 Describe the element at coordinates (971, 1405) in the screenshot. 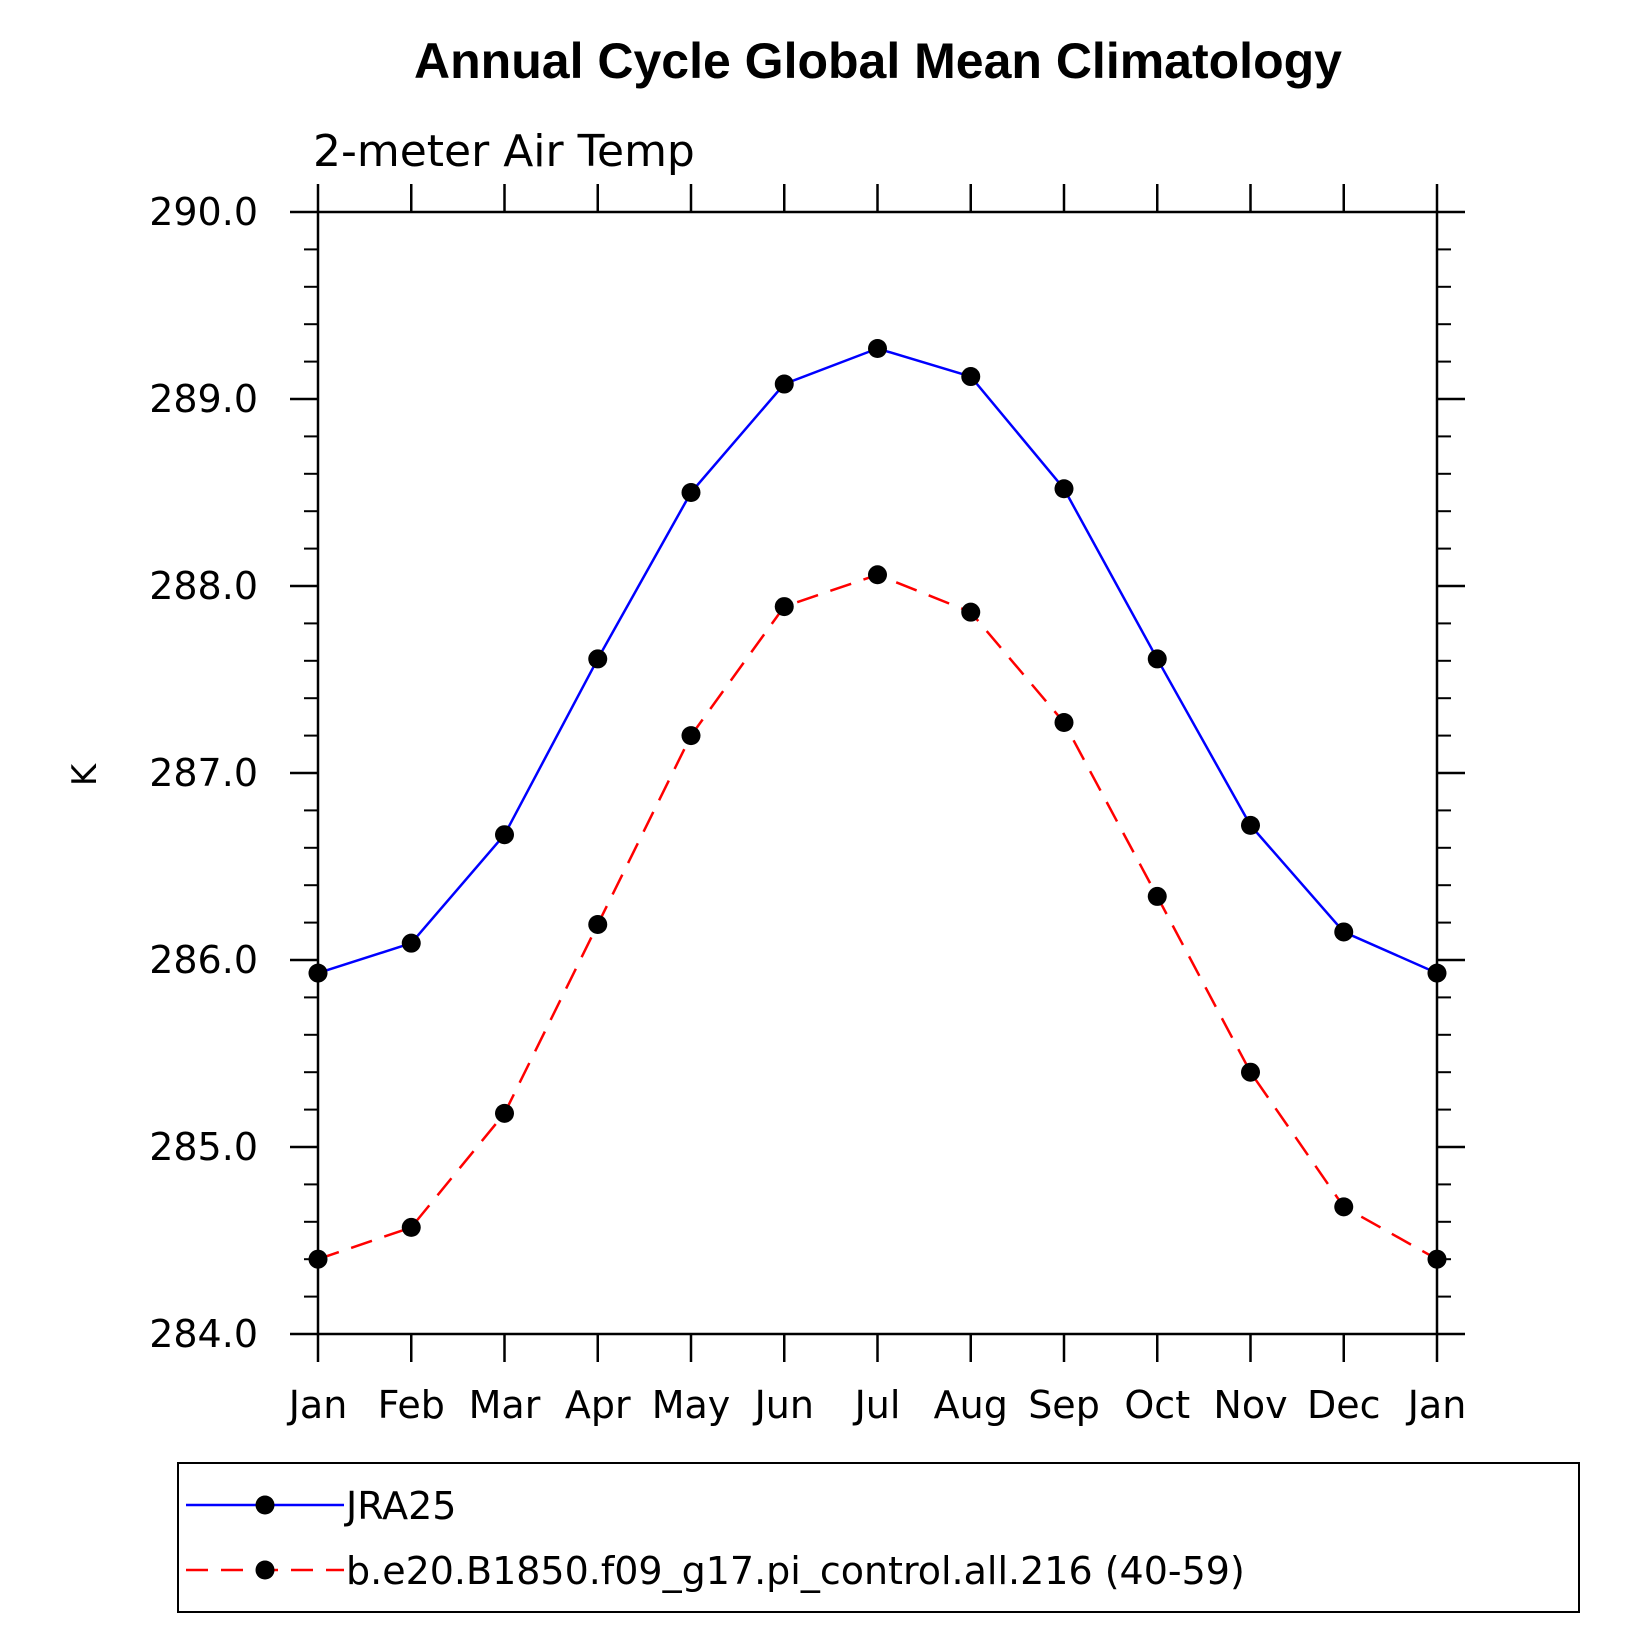

I see `x-tick-label: Aug` at that location.